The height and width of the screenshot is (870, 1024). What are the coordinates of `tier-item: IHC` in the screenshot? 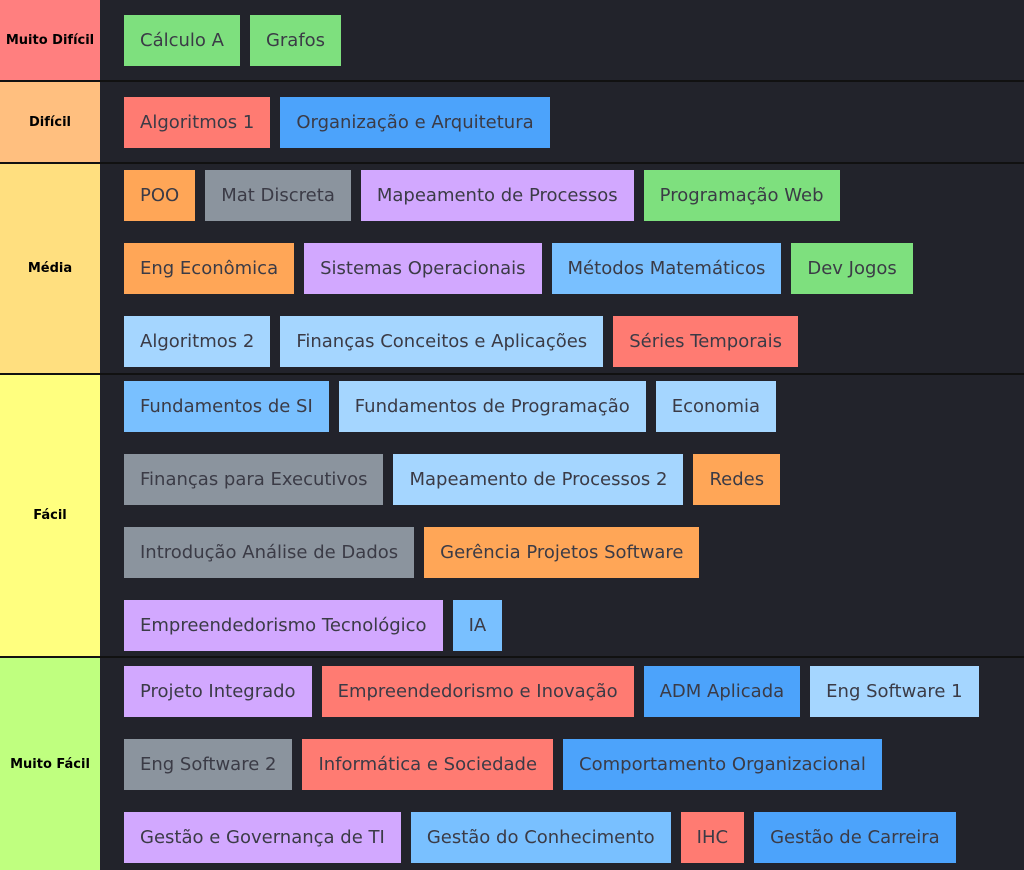 It's located at (712, 837).